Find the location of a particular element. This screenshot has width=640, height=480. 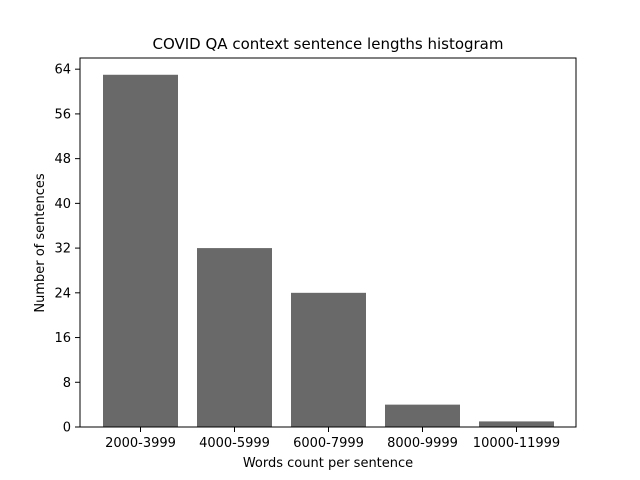

y-tick-label: 24 is located at coordinates (62, 293).